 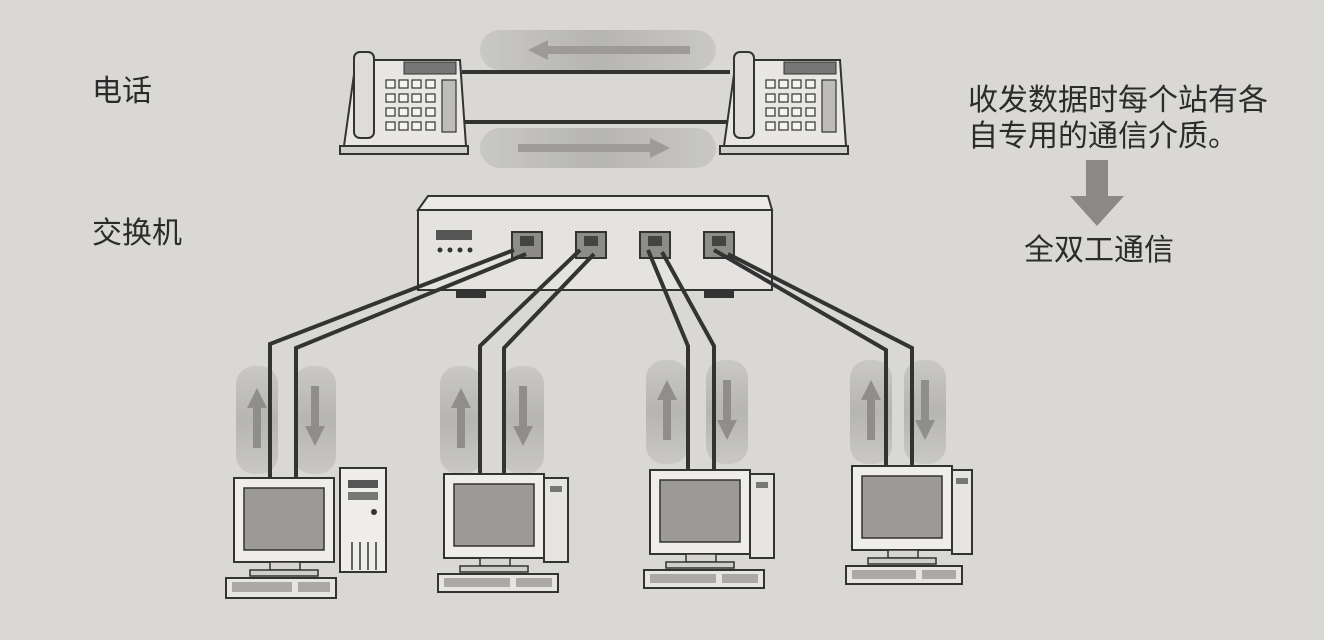 What do you see at coordinates (1097, 193) in the screenshot?
I see `down-arrow-icon` at bounding box center [1097, 193].